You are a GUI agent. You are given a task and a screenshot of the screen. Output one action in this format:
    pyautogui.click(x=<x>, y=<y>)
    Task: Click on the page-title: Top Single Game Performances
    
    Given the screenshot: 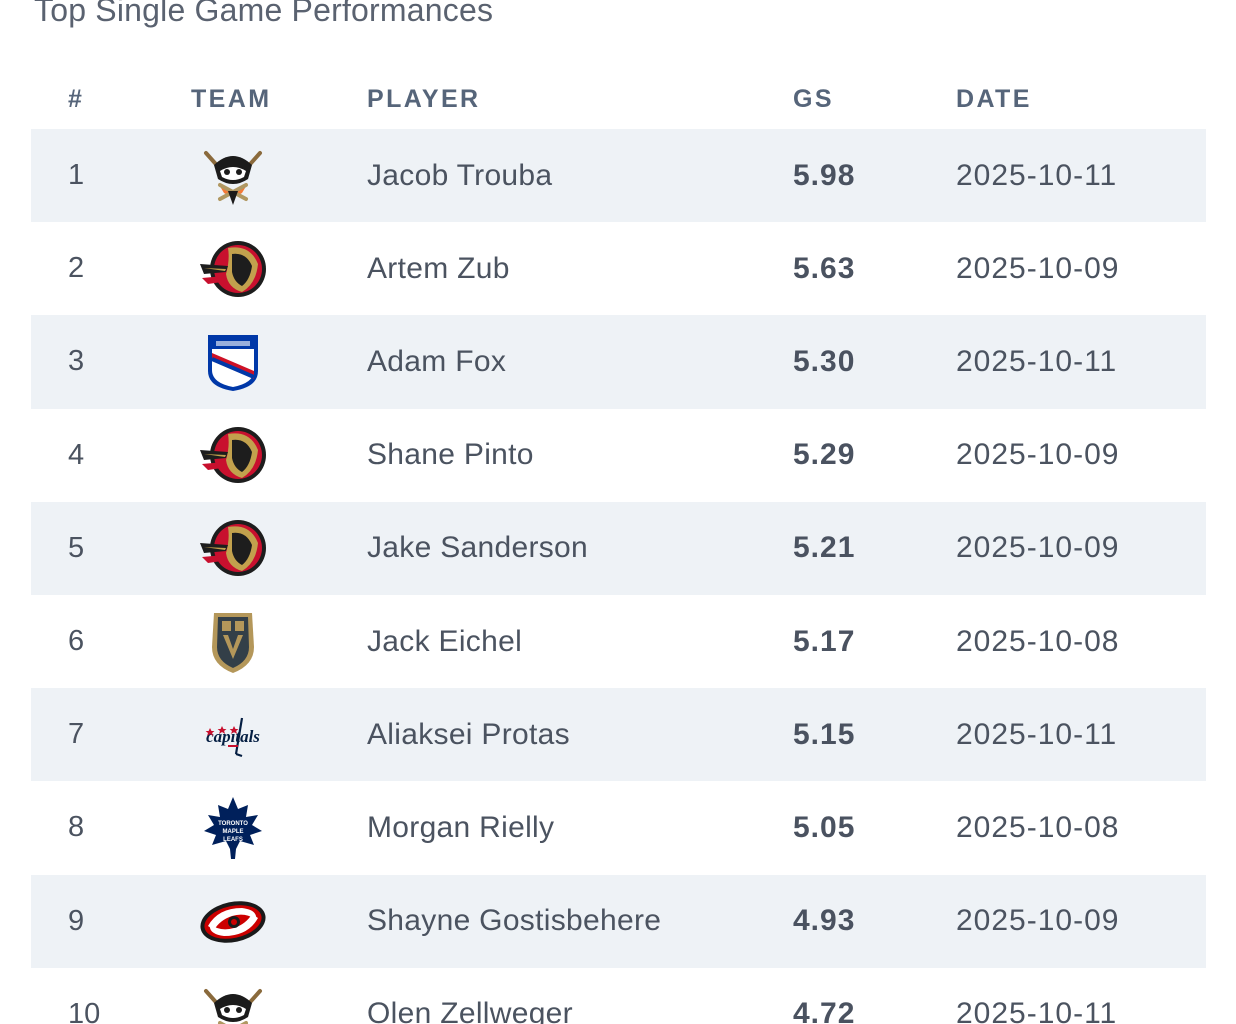 What is the action you would take?
    pyautogui.click(x=264, y=14)
    